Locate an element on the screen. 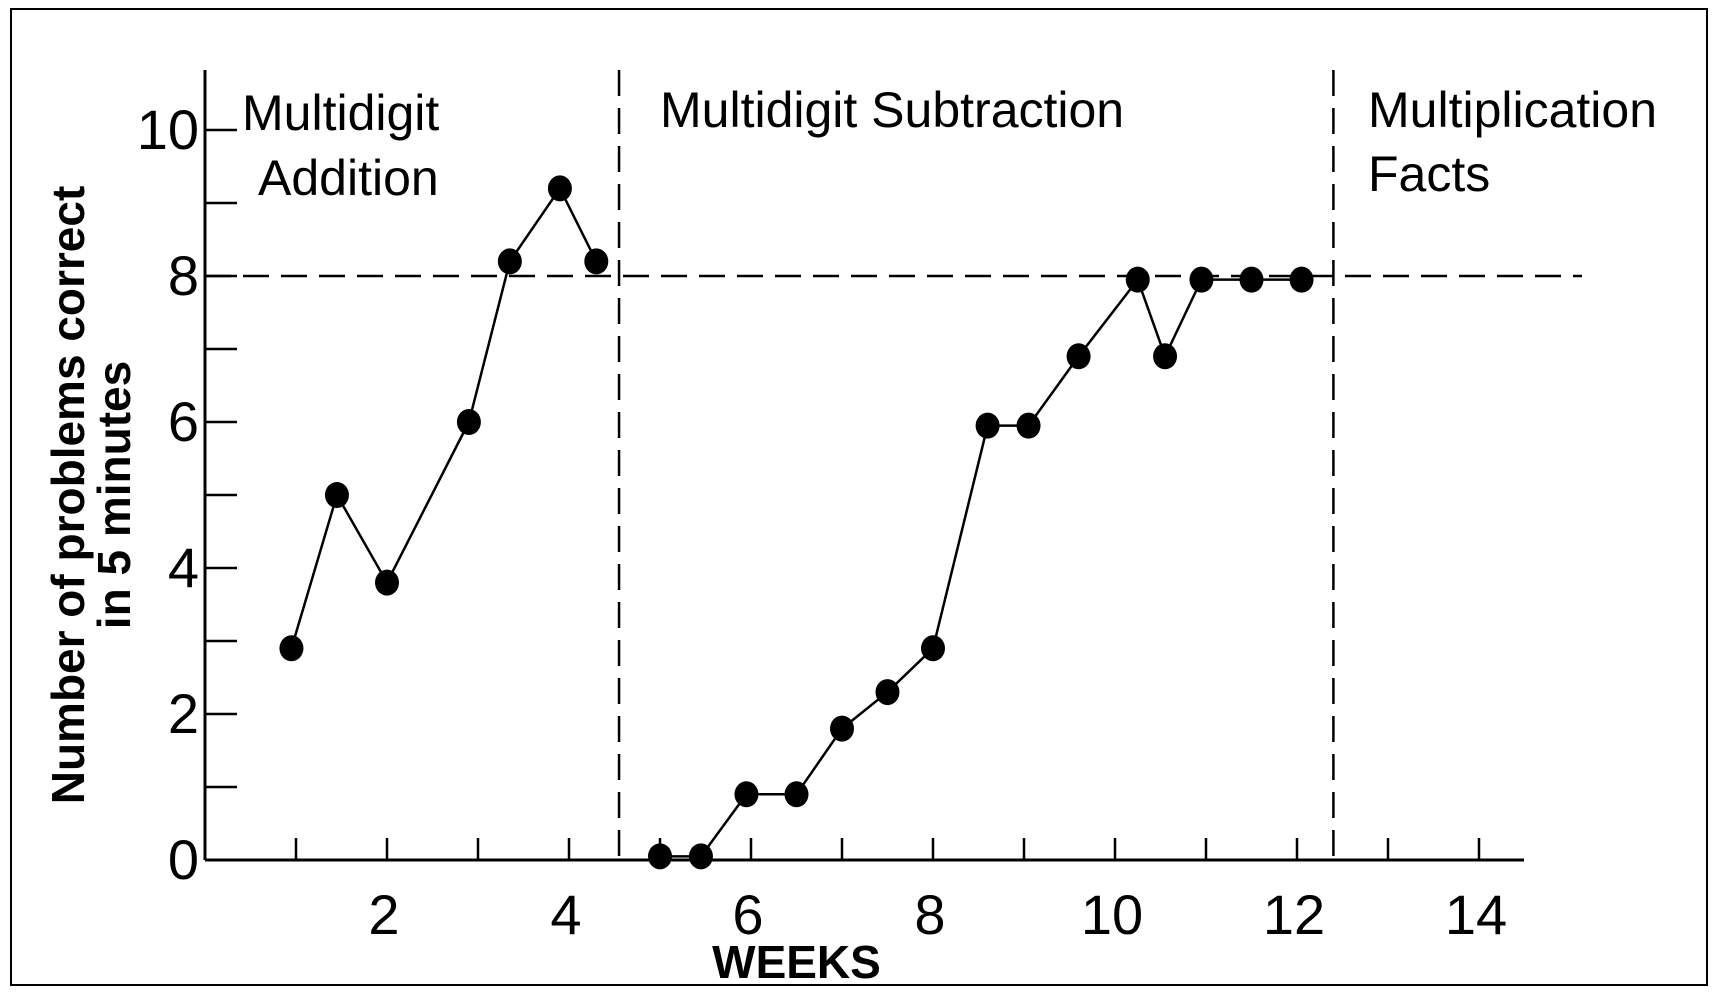 Image resolution: width=1715 pixels, height=992 pixels. x-tick-label-4: 4 is located at coordinates (565, 914).